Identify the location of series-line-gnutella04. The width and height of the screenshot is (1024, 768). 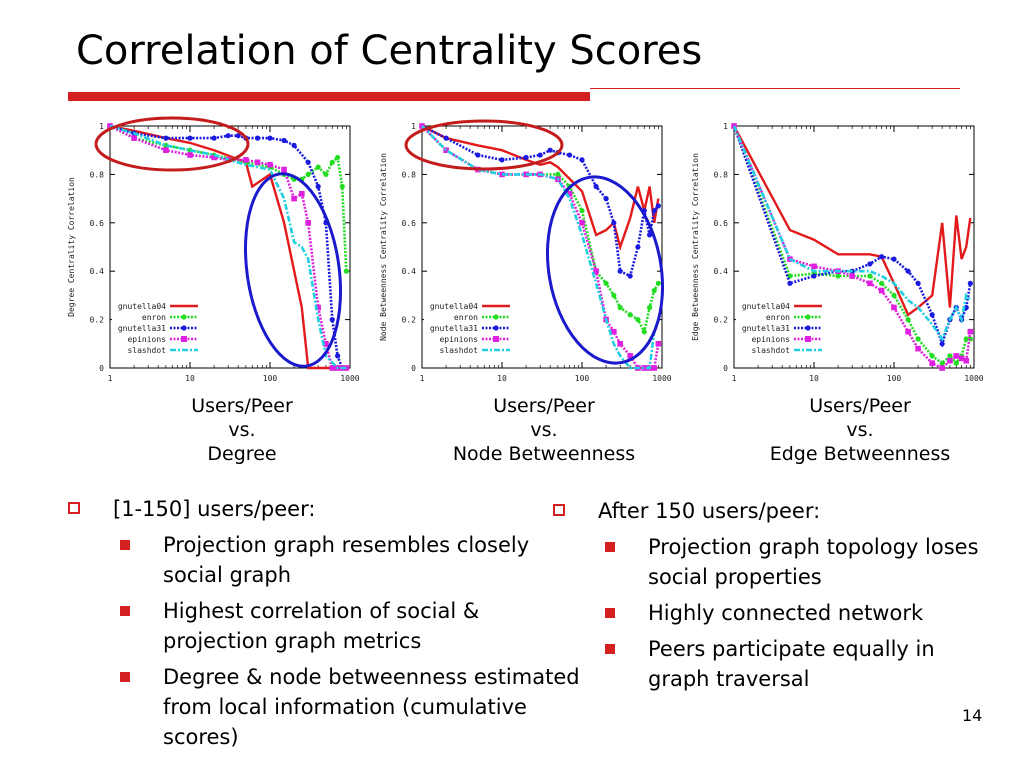
(852, 221).